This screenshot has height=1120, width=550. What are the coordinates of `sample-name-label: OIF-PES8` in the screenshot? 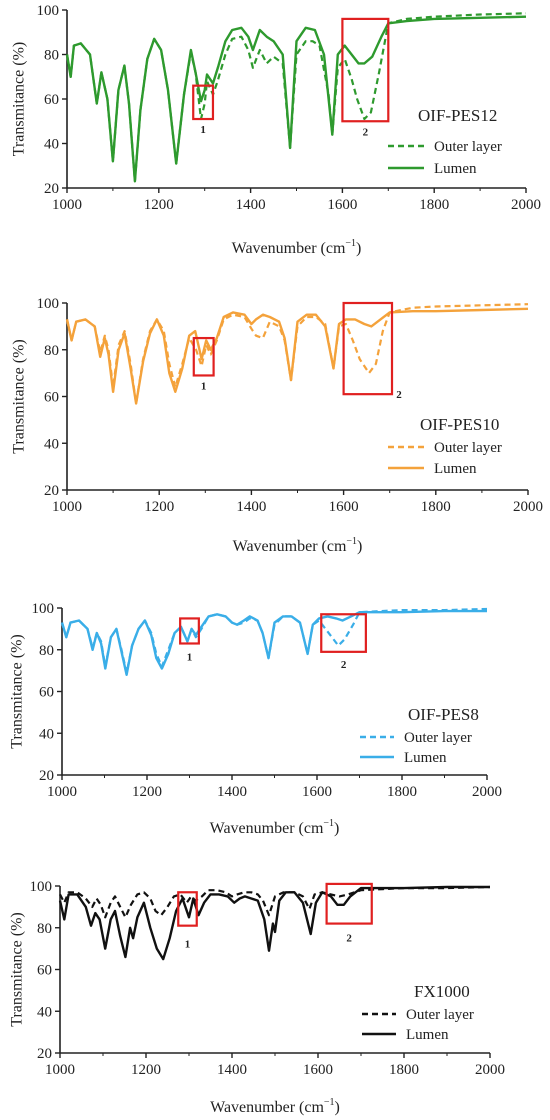 It's located at (443, 714).